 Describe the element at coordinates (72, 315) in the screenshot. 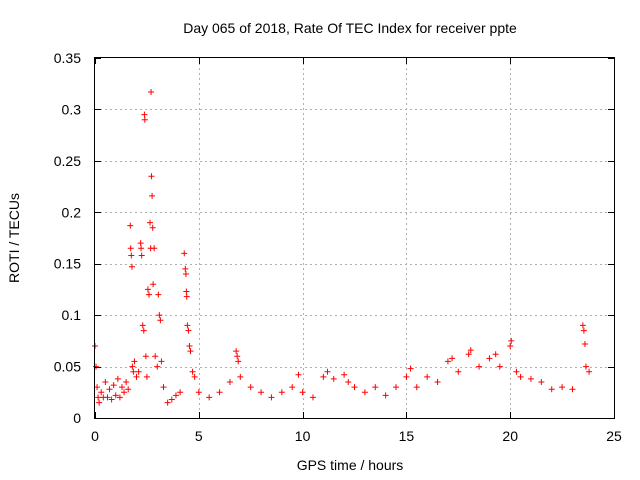

I see `y-tick-label: 0.1` at that location.